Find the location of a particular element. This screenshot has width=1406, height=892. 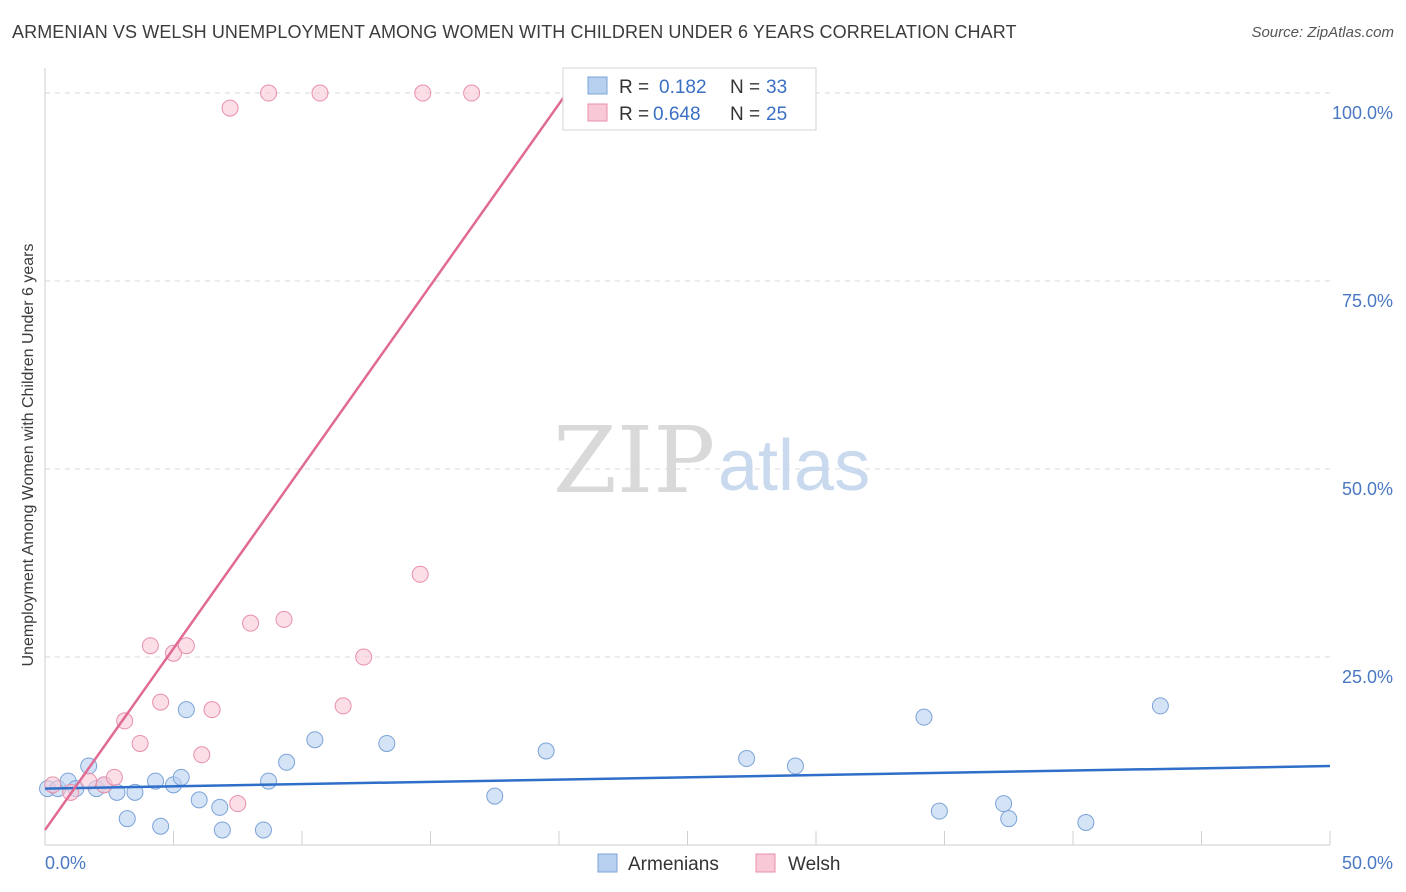

bottom-legend: Armenians Welsh is located at coordinates (718, 864).